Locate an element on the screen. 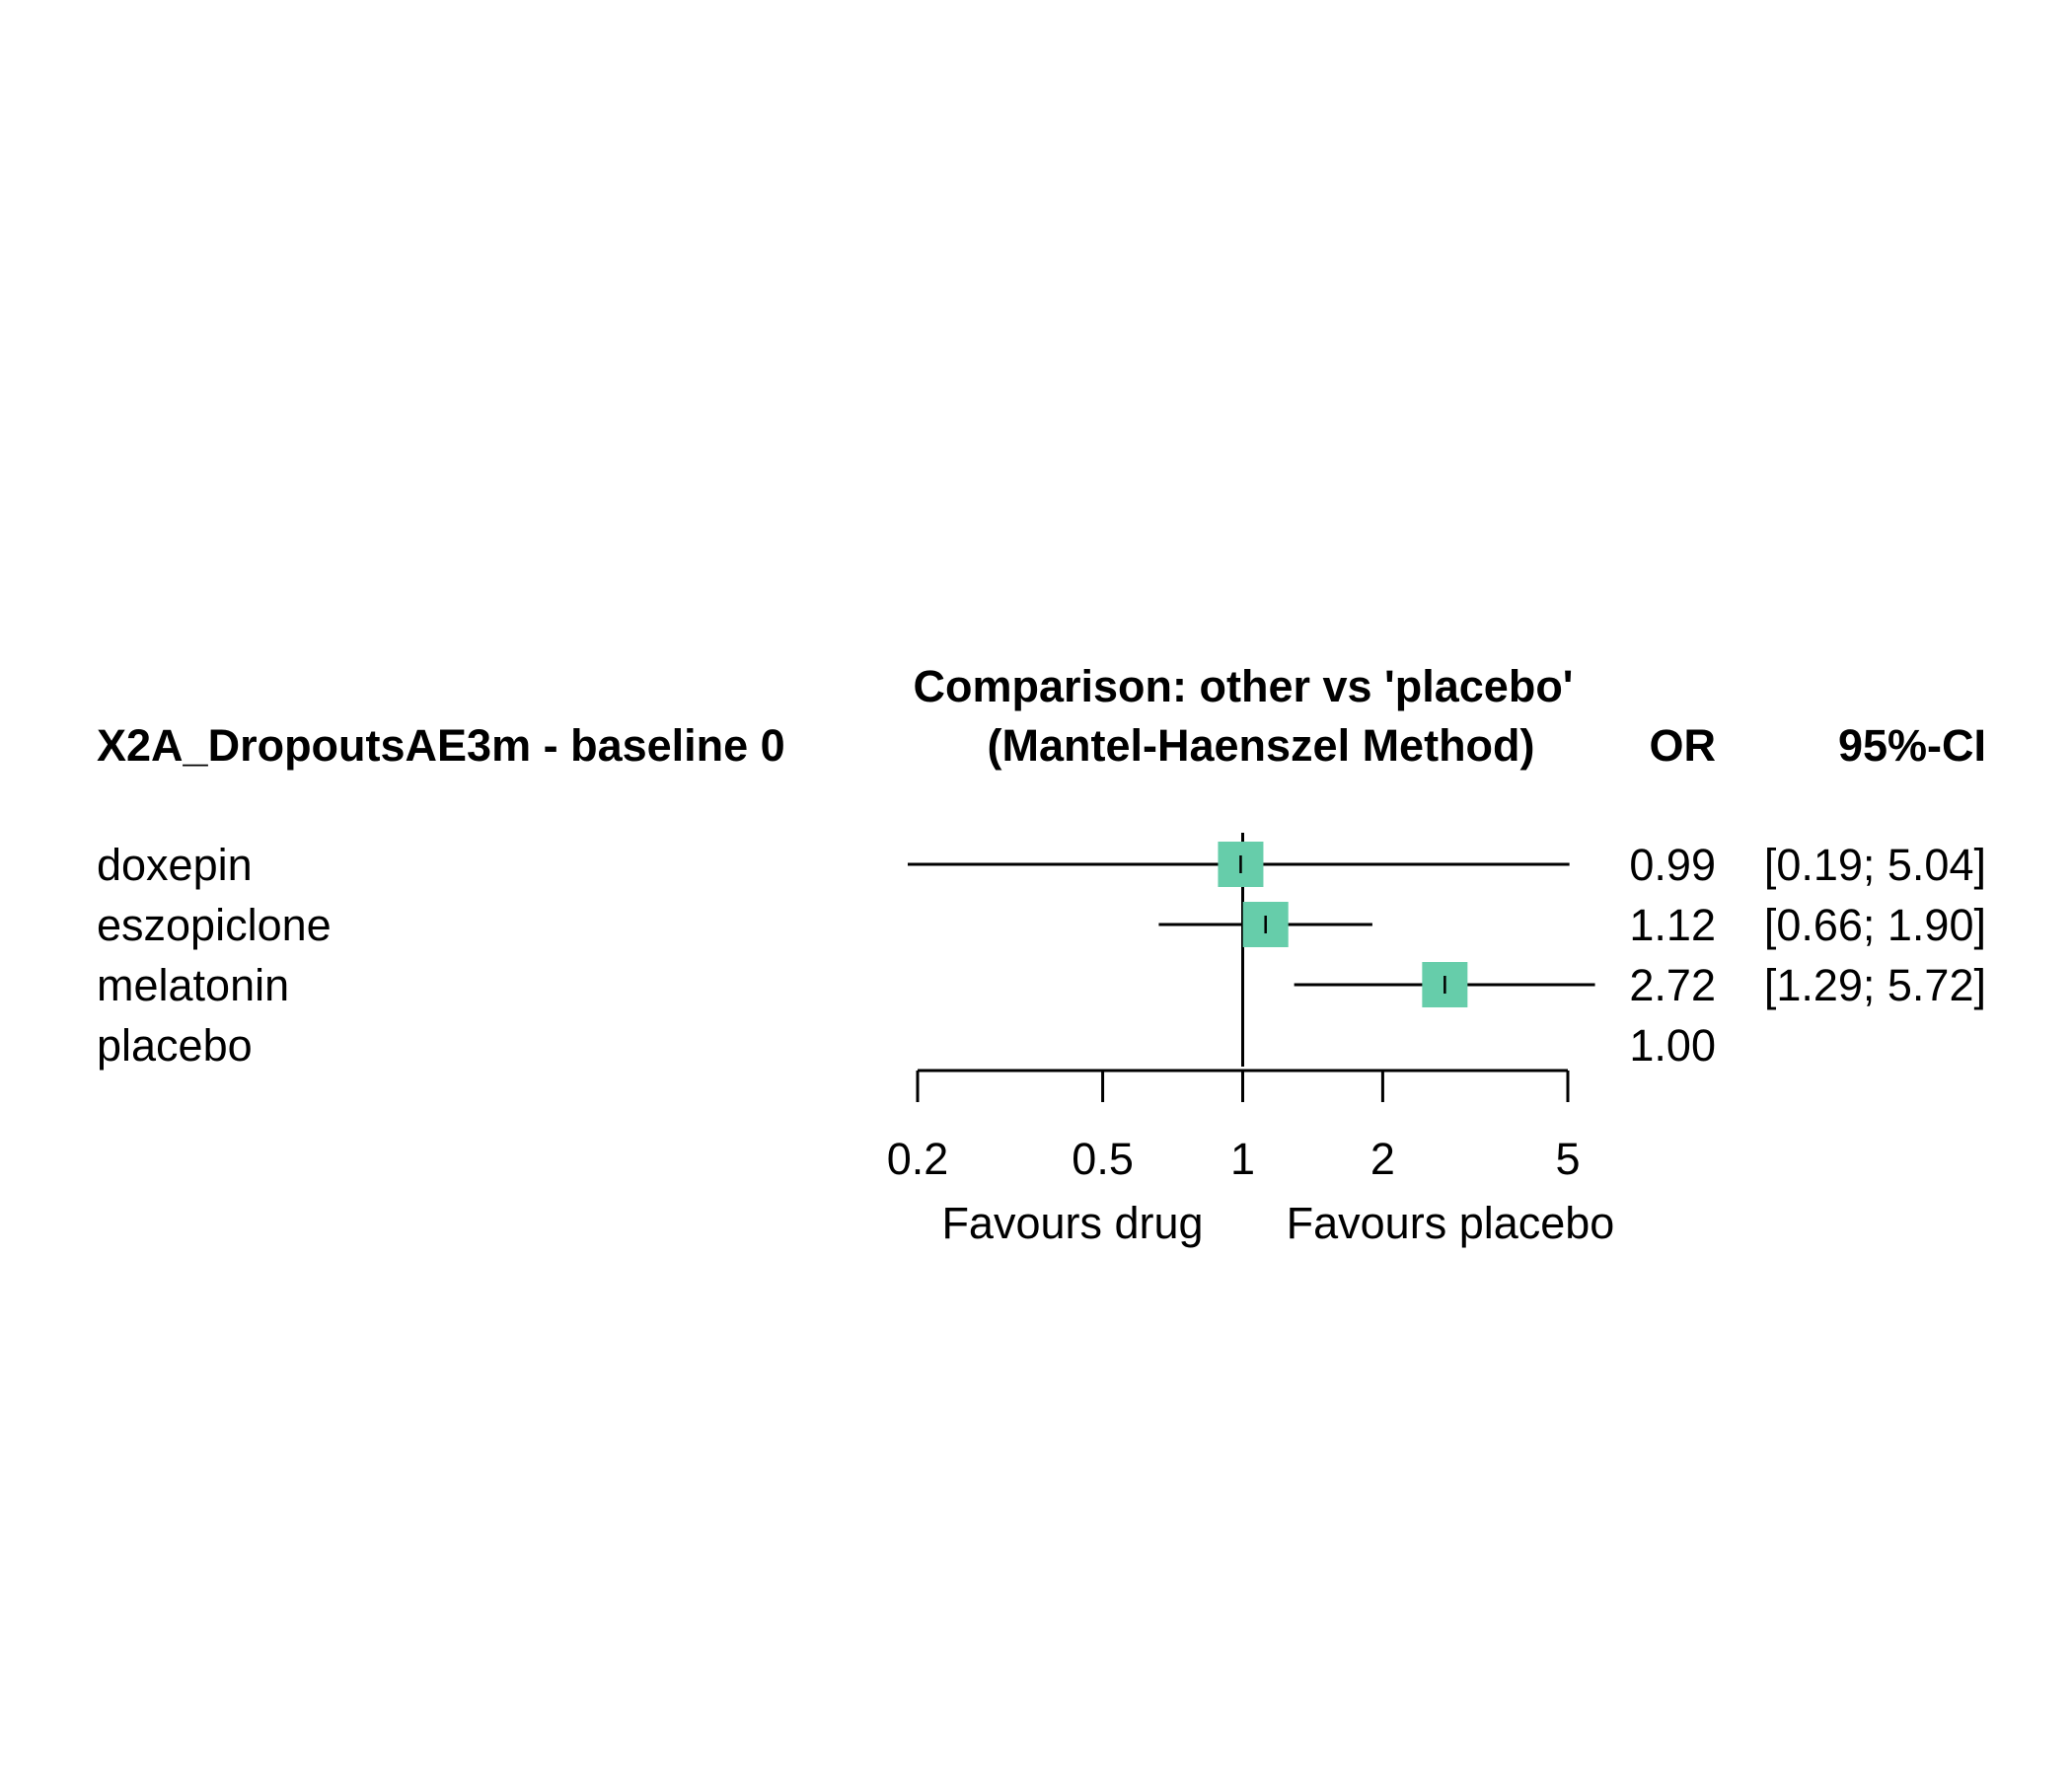  row-ci-value: [1.29; 5.72] is located at coordinates (1875, 985).